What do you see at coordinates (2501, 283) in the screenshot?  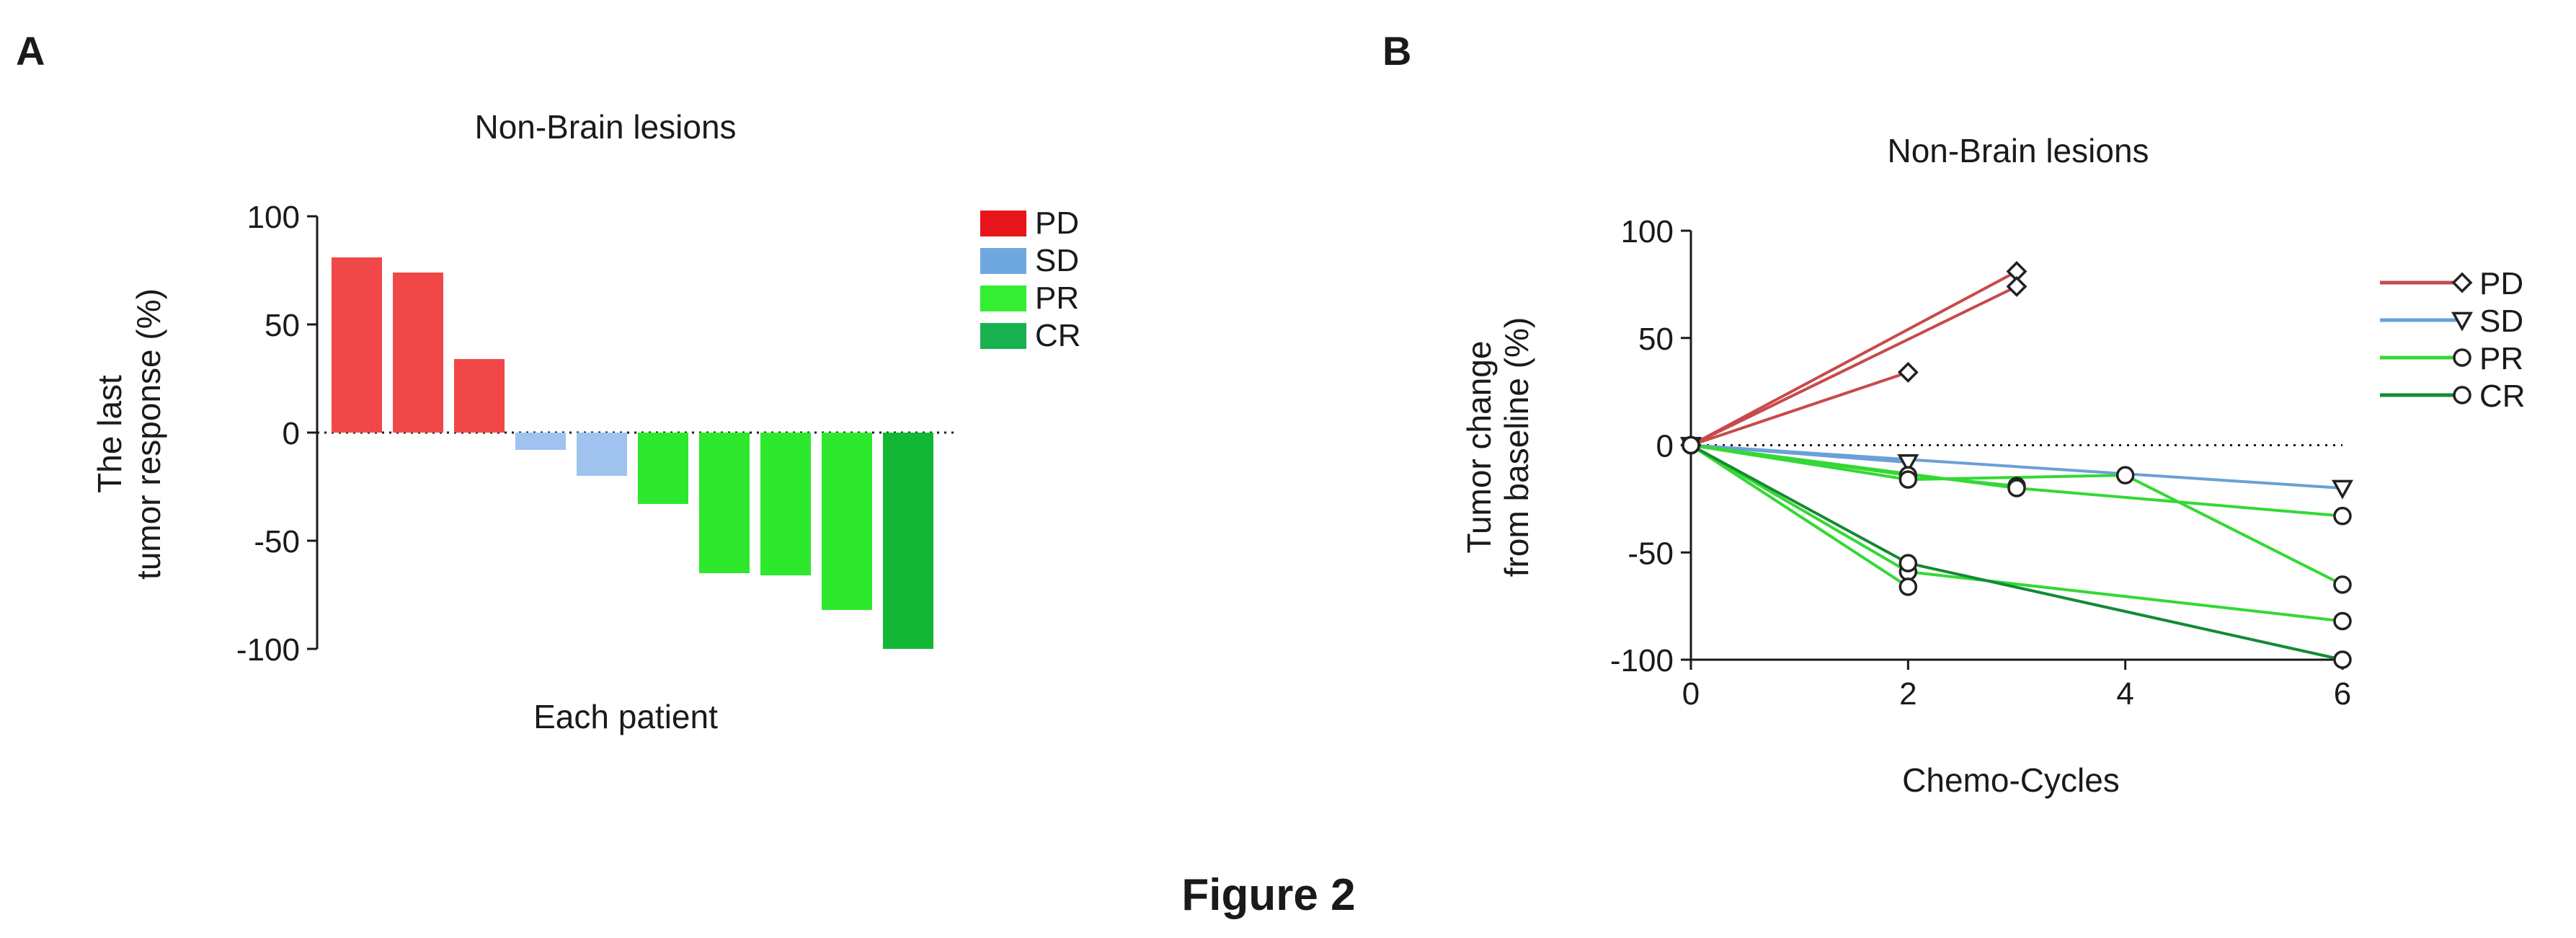 I see `chart-b-legend-label: PD` at bounding box center [2501, 283].